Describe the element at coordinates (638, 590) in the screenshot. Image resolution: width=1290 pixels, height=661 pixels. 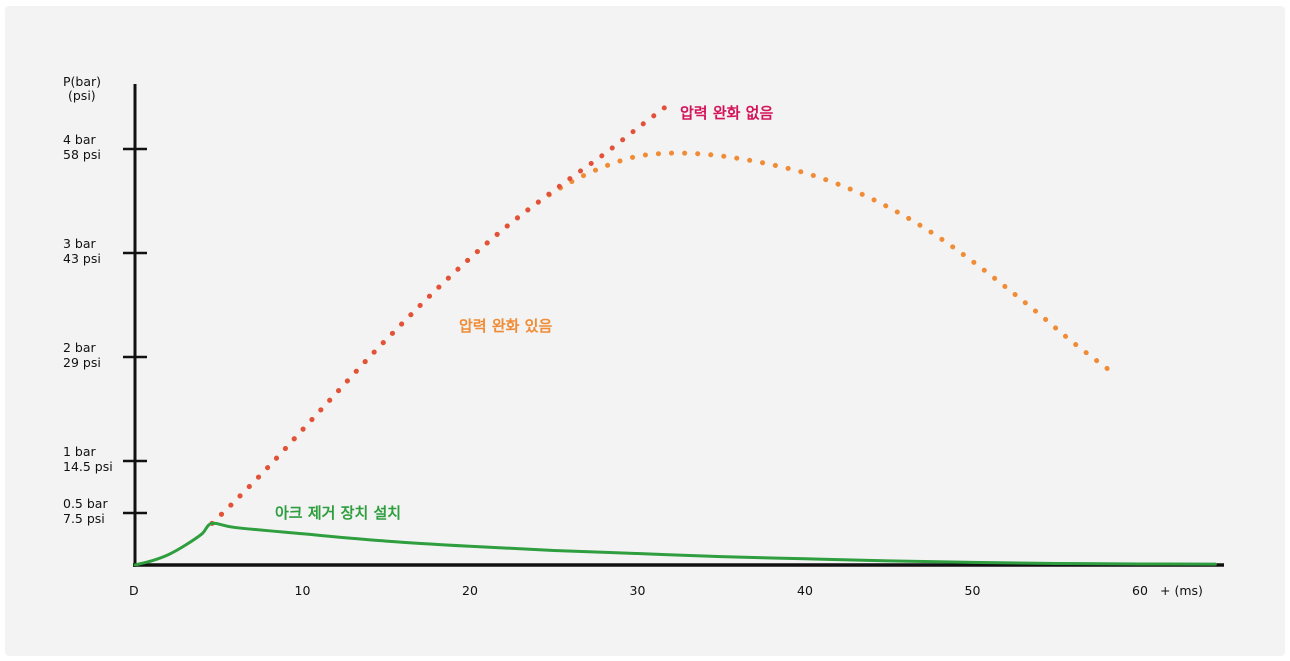
I see `x-tick-label: 30` at that location.